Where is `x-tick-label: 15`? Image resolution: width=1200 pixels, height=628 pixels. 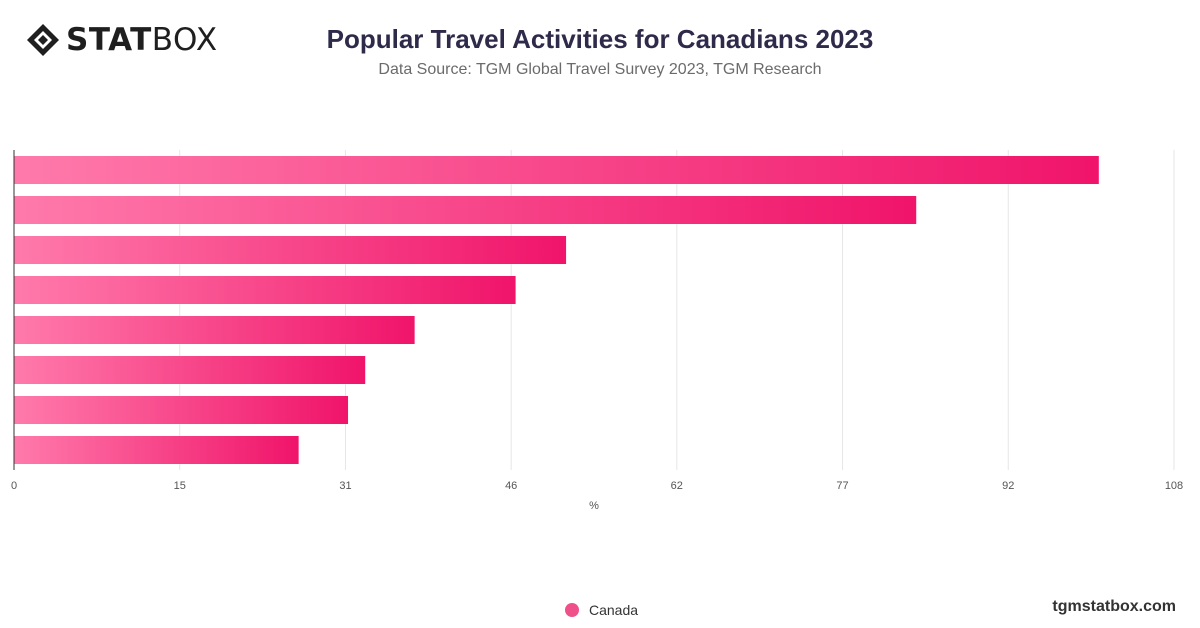
x-tick-label: 15 is located at coordinates (180, 486).